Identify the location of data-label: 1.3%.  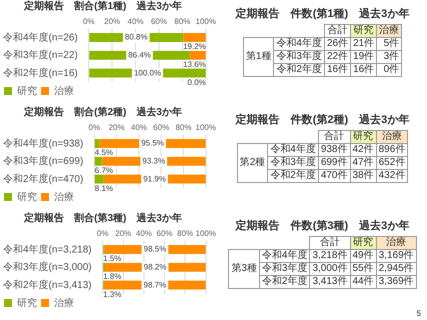
(112, 294).